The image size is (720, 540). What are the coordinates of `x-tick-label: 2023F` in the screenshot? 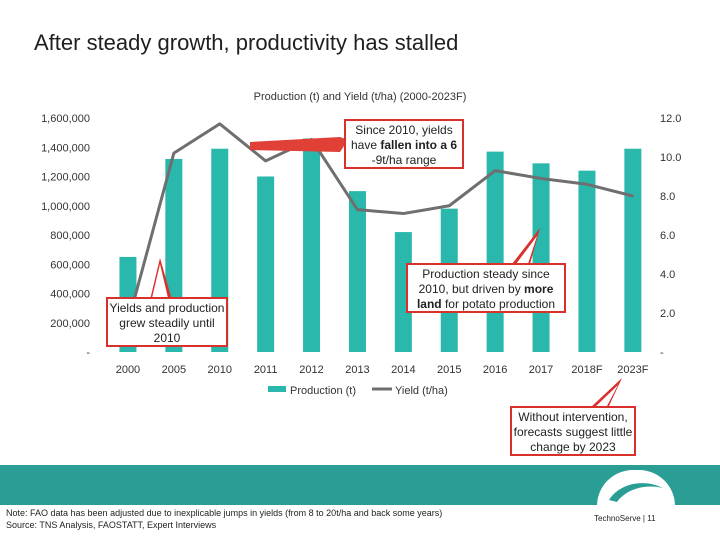 It's located at (632, 370).